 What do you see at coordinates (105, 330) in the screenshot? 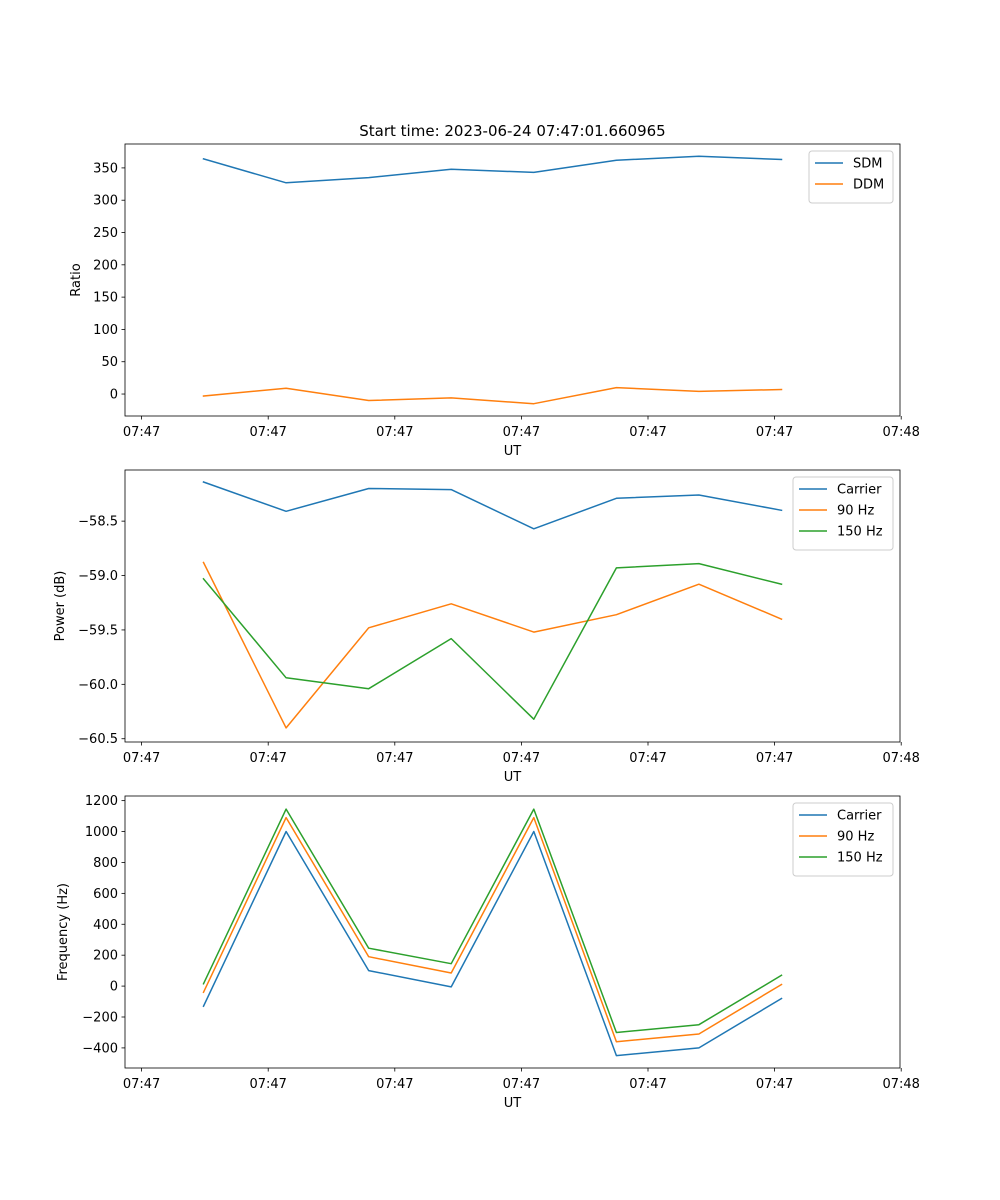
I see `y-tick-label: 100` at bounding box center [105, 330].